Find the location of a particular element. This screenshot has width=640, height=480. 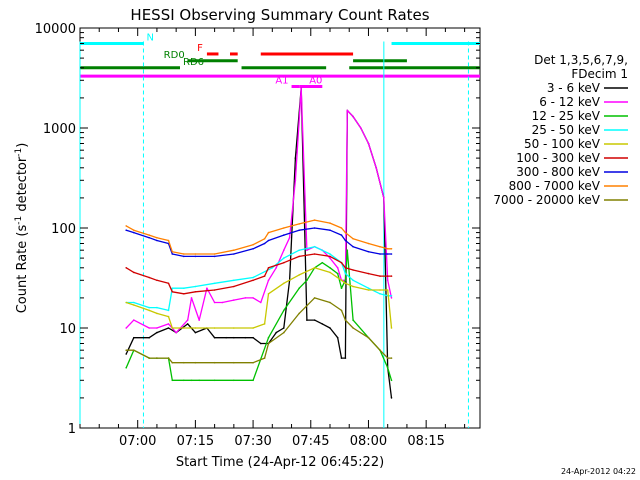

legend-entry-label: 50 - 100 keV is located at coordinates (562, 144).